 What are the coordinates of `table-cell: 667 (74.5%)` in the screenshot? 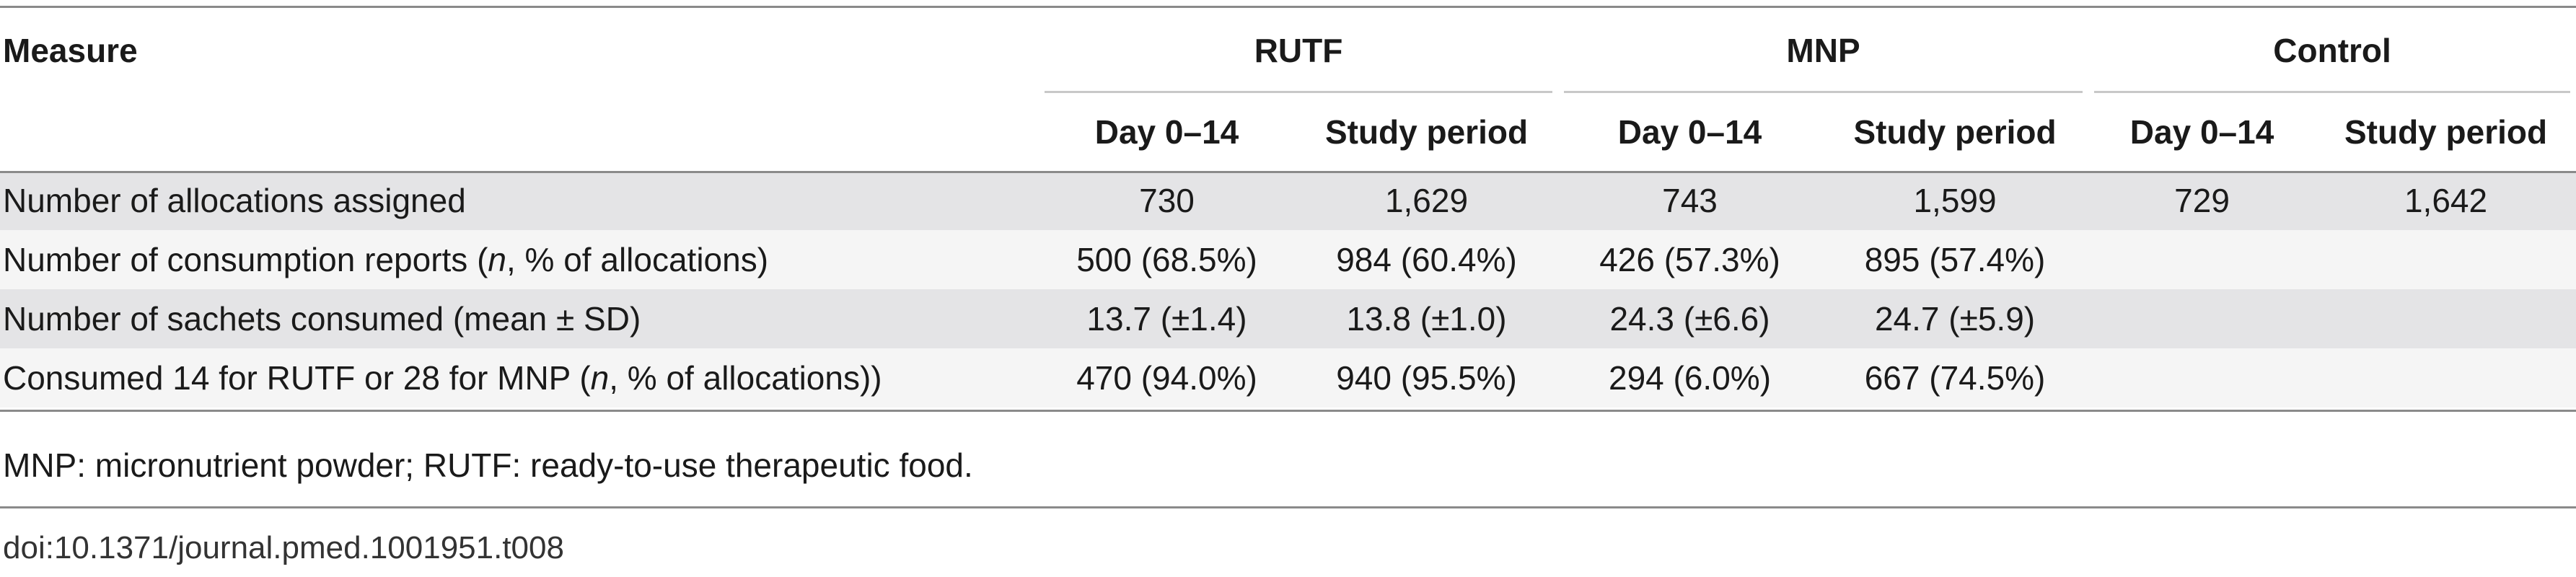 It's located at (1955, 378).